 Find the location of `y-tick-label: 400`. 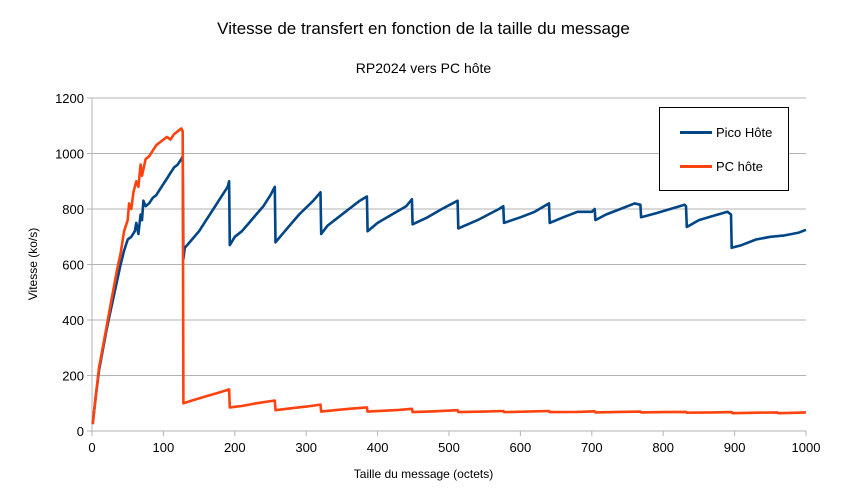

y-tick-label: 400 is located at coordinates (73, 320).